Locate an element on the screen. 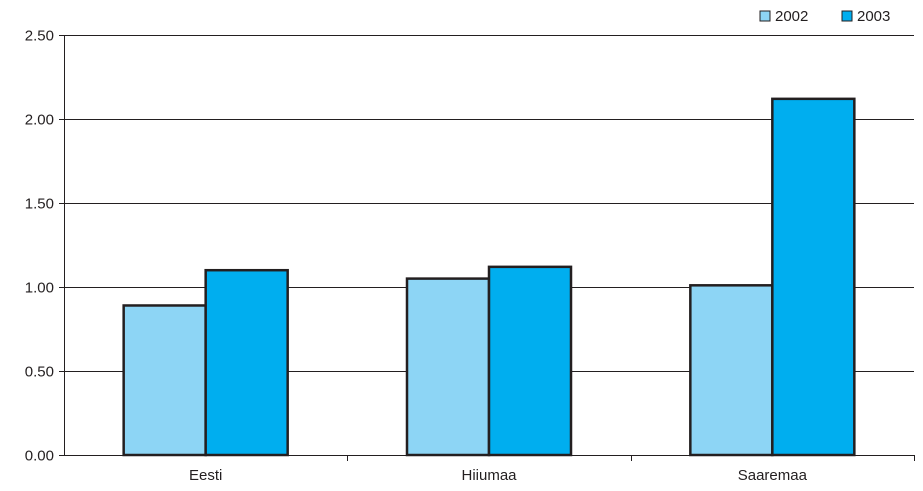 The height and width of the screenshot is (491, 923). legend-label: 2002 is located at coordinates (791, 16).